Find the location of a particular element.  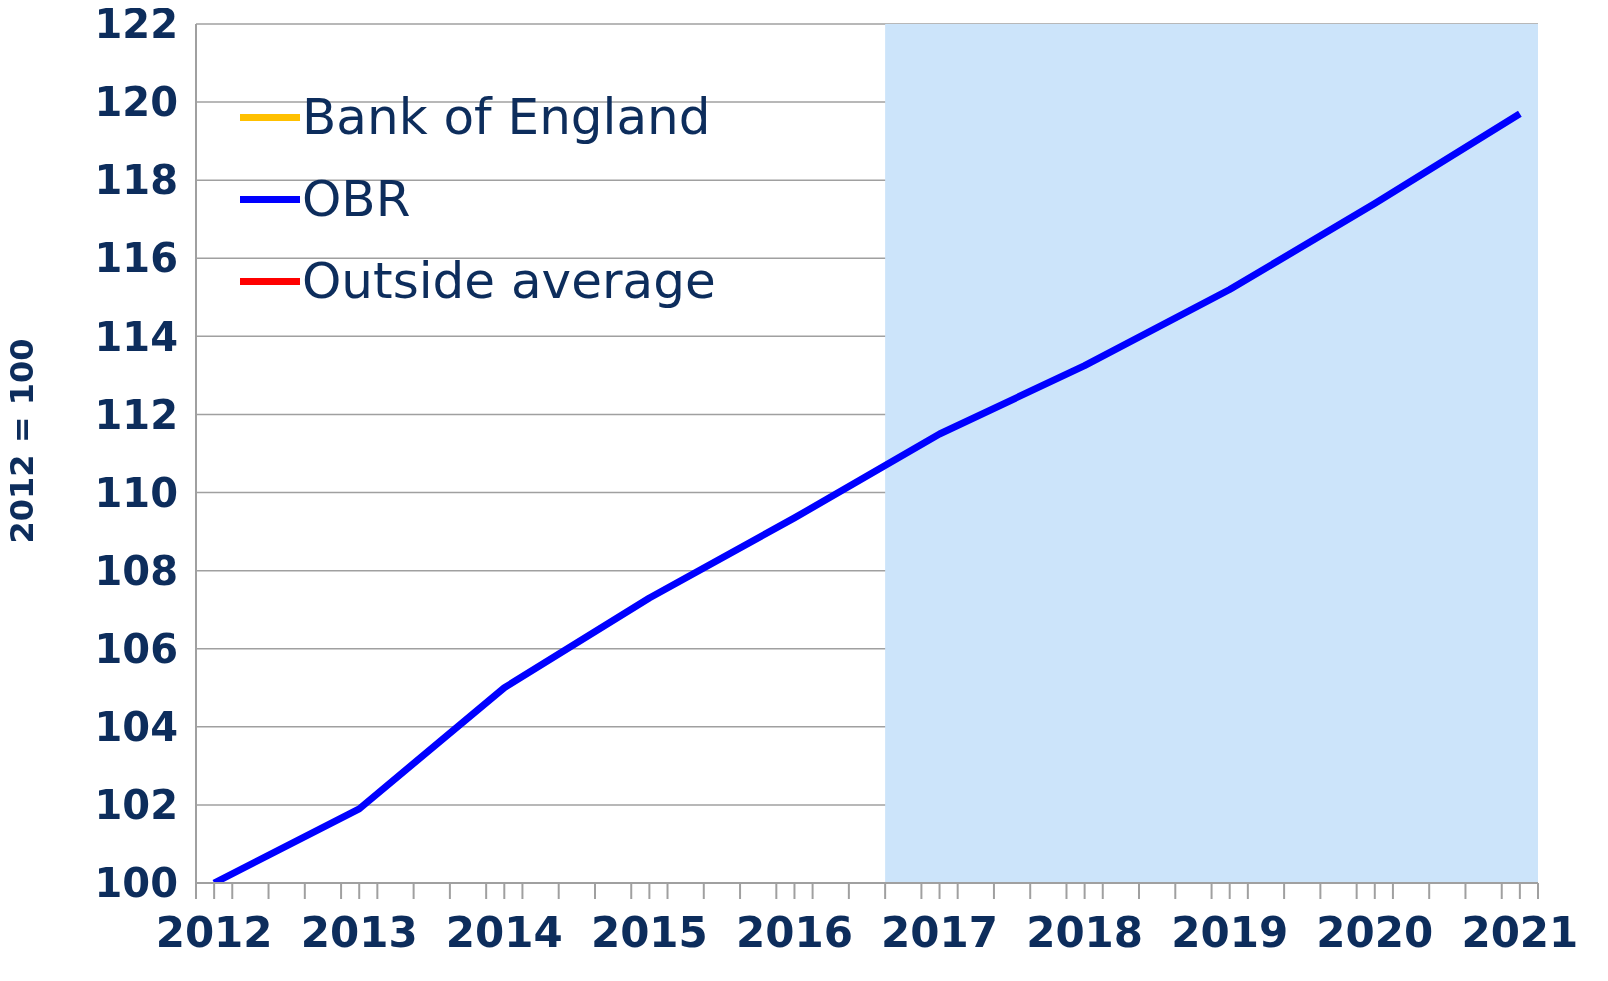

y-tick-label: 118 is located at coordinates (136, 180).